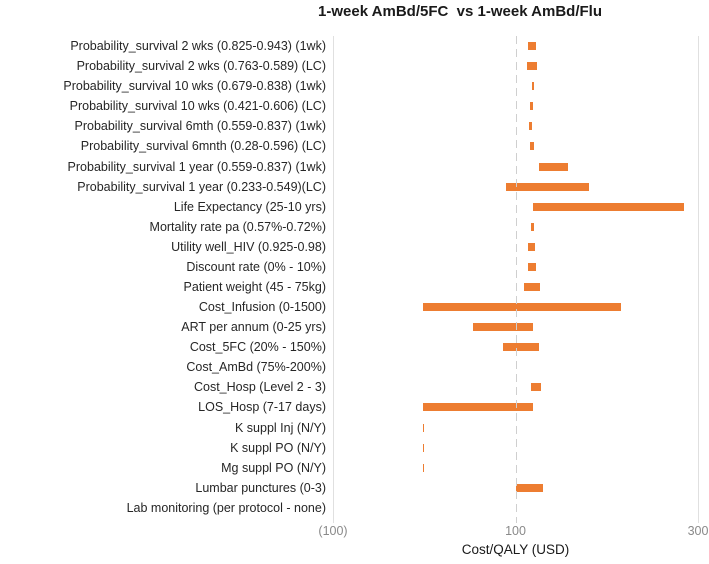 The width and height of the screenshot is (709, 564). I want to click on chart-row: LOS_Hosp (7-17 days), so click(349, 407).